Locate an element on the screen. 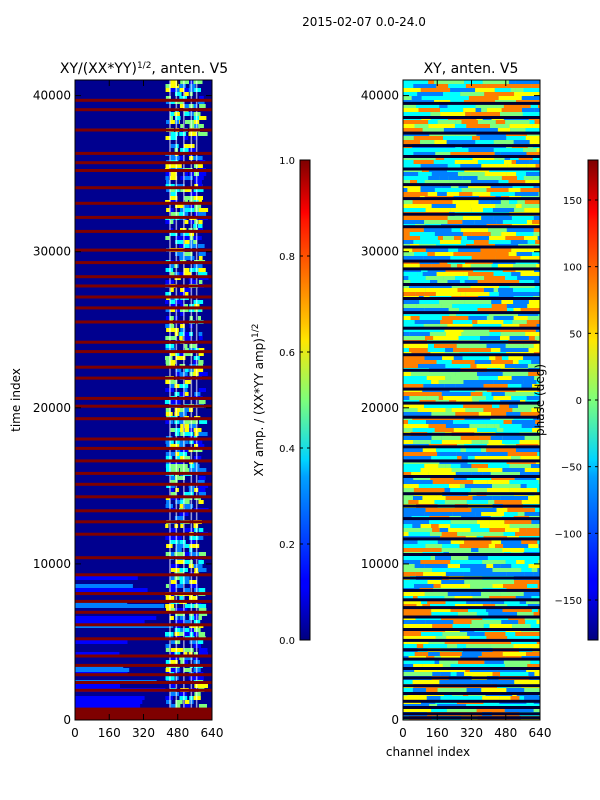  y-tick-label: 0 is located at coordinates (67, 720).